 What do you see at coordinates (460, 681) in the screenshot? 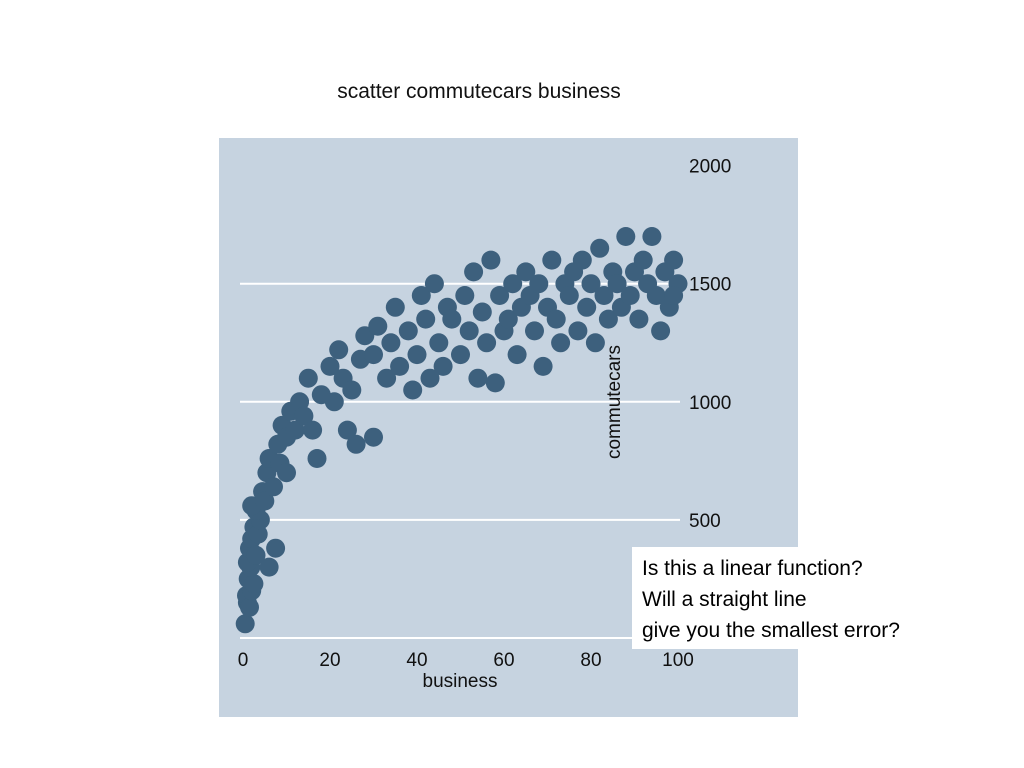
I see `x-axis-label: business` at bounding box center [460, 681].